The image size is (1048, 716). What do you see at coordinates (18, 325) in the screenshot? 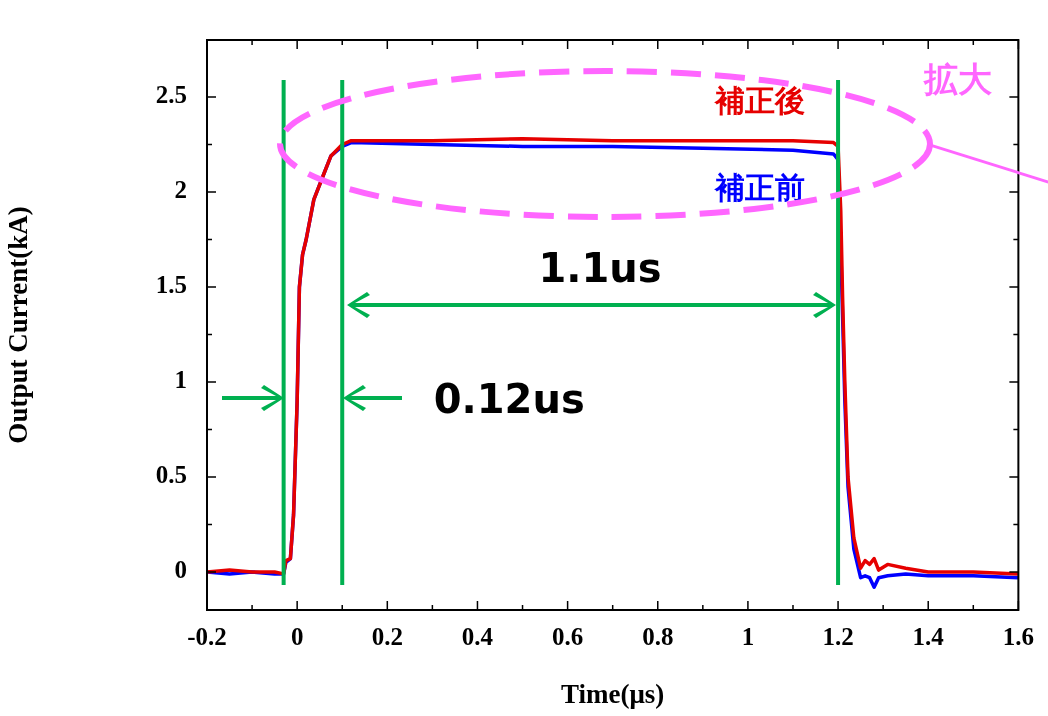
I see `y-axis-title: Output Current(kA)` at bounding box center [18, 325].